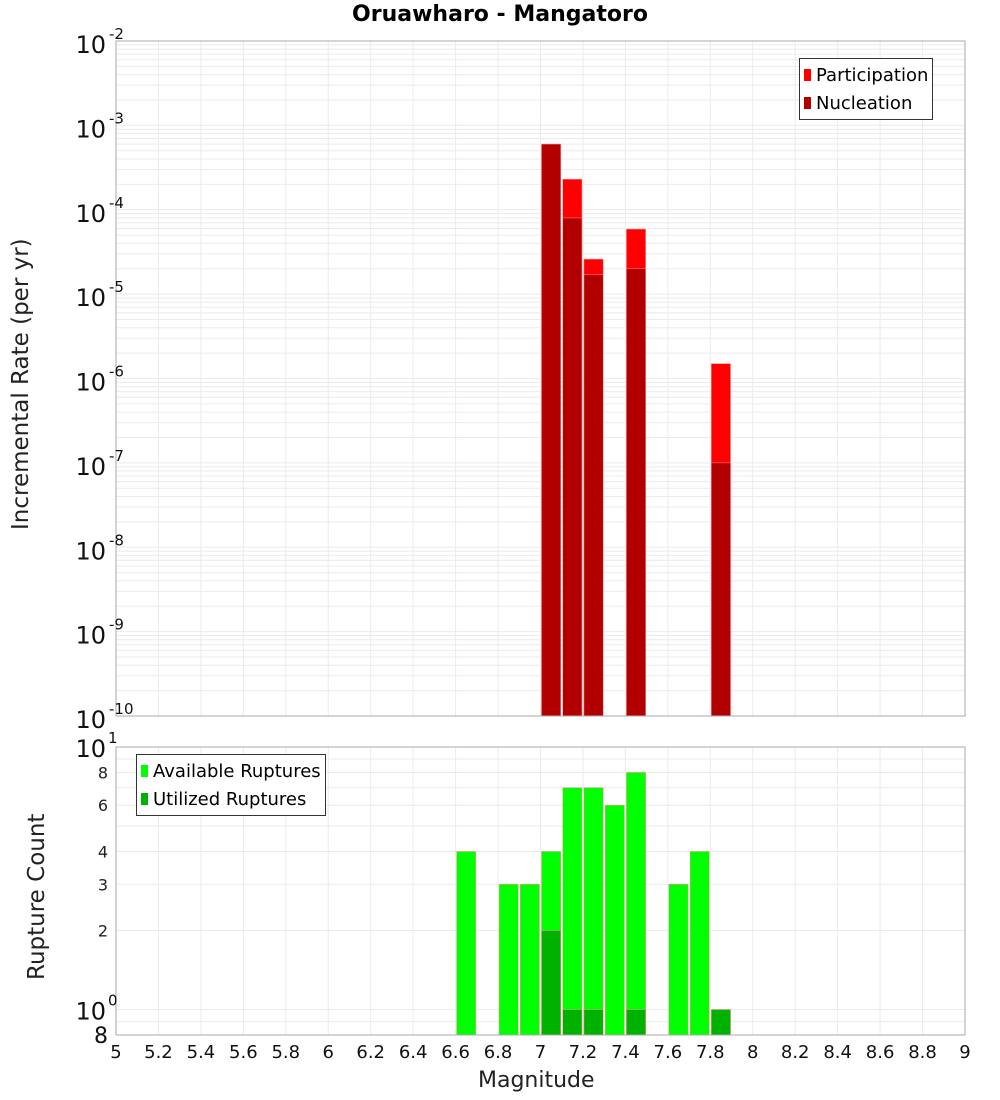  Describe the element at coordinates (455, 1052) in the screenshot. I see `svg-text: 6.6` at that location.